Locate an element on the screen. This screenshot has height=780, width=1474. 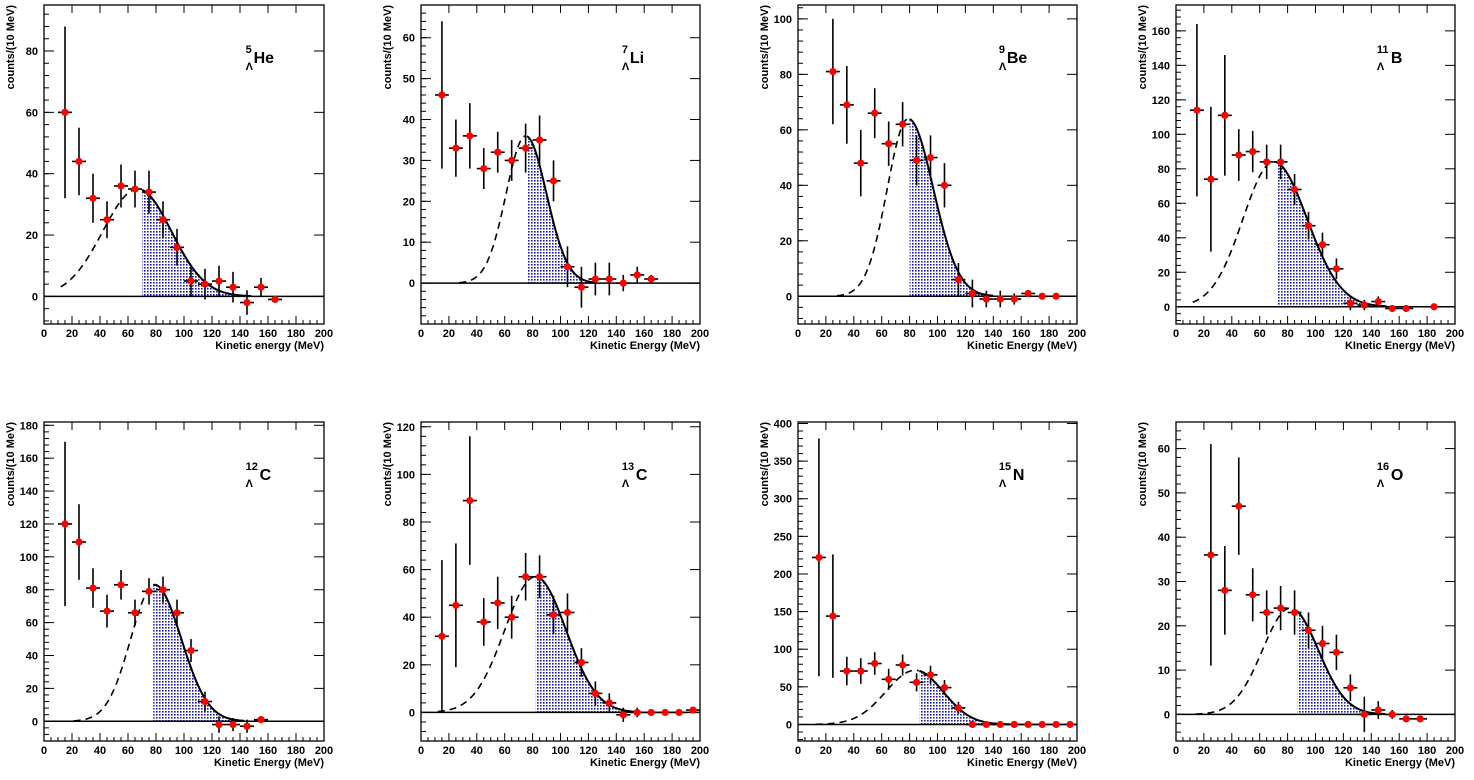
nucleus-mass-number: 15 is located at coordinates (1005, 467).